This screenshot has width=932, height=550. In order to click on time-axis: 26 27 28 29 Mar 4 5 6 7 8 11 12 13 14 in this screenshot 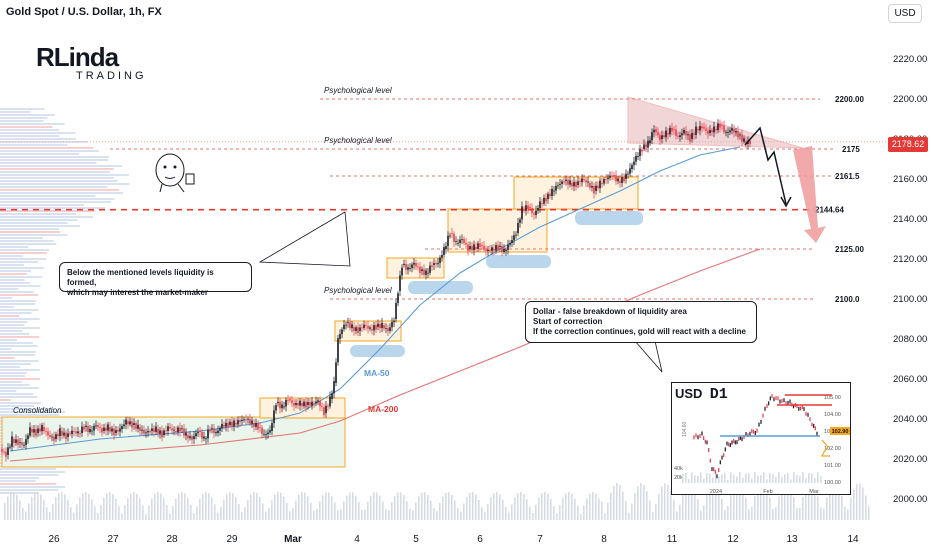, I will do `click(453, 539)`.